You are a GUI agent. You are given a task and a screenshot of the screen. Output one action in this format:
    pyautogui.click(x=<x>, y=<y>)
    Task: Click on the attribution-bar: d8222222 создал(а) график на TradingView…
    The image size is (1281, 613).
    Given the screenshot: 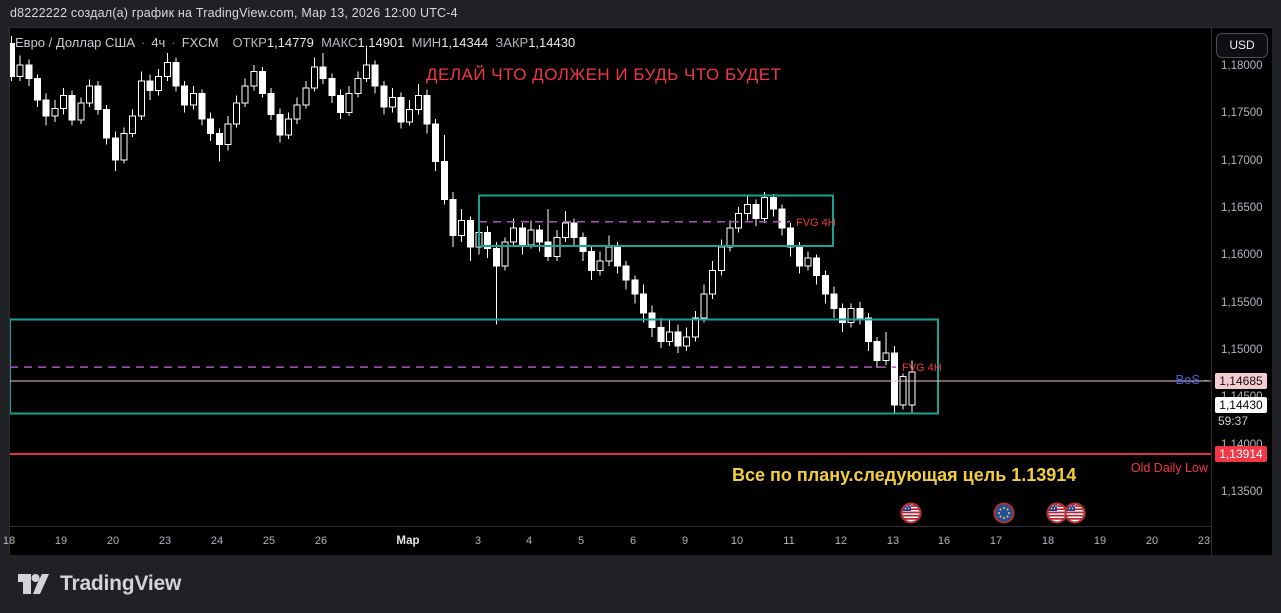 What is the action you would take?
    pyautogui.click(x=640, y=13)
    